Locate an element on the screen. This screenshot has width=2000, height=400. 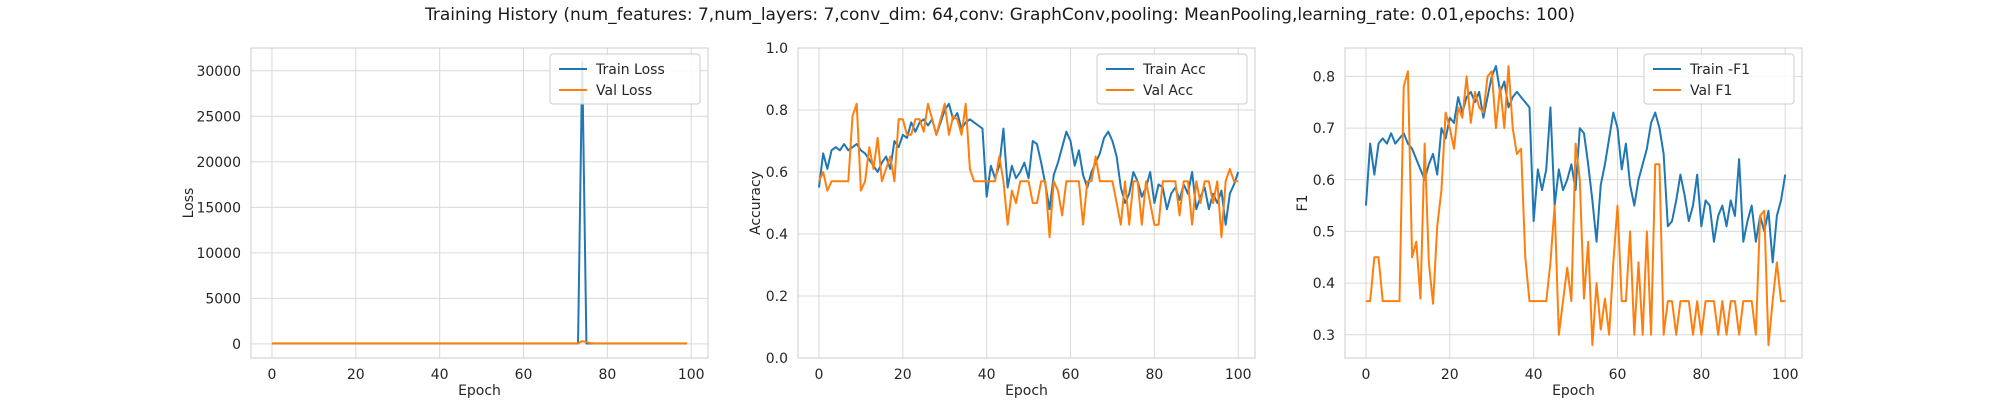
y-tick-label: 0.3 is located at coordinates (1324, 336).